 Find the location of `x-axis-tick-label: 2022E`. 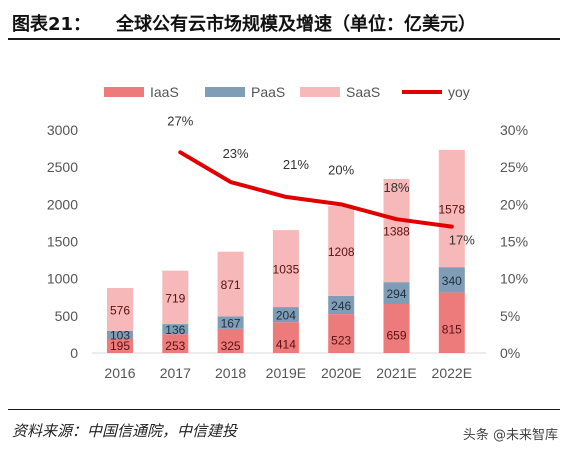

x-axis-tick-label: 2022E is located at coordinates (452, 373).